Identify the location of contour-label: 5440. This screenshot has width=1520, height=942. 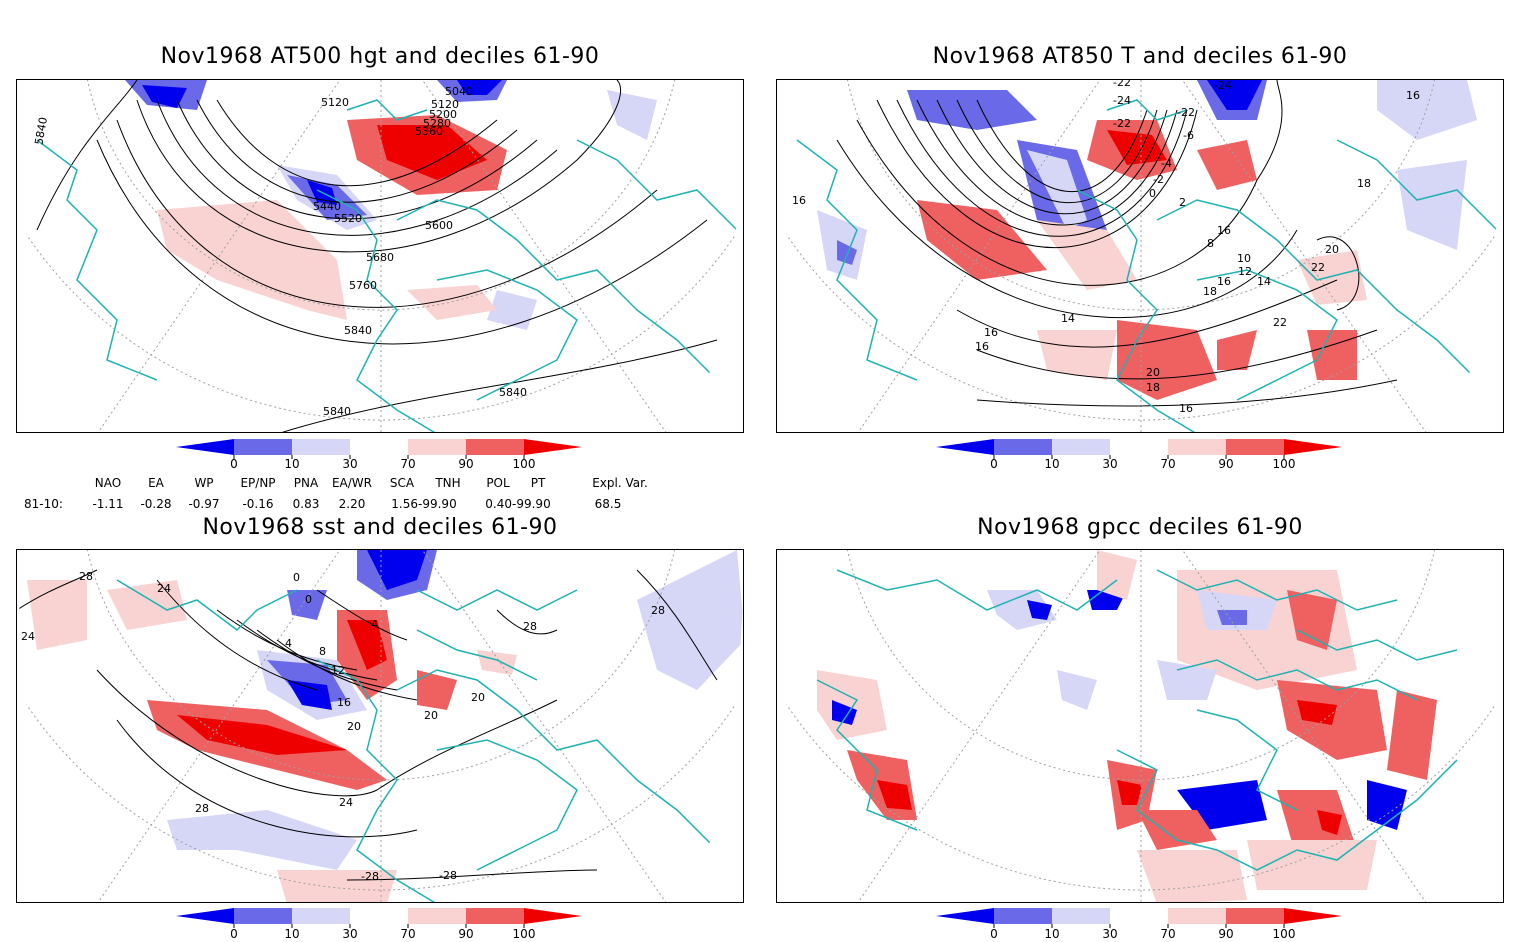
(327, 206).